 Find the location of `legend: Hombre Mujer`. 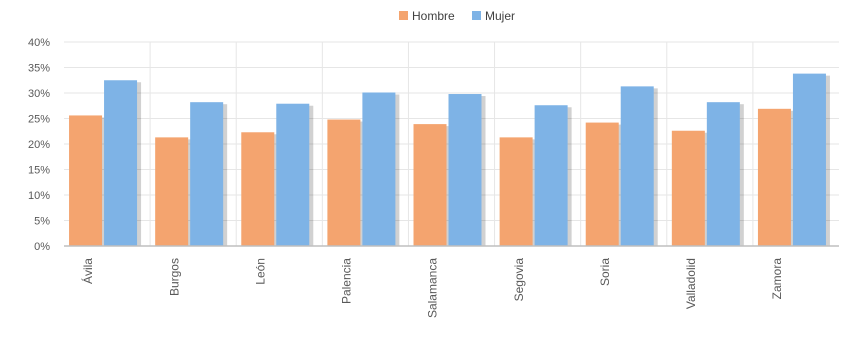

legend: Hombre Mujer is located at coordinates (457, 16).